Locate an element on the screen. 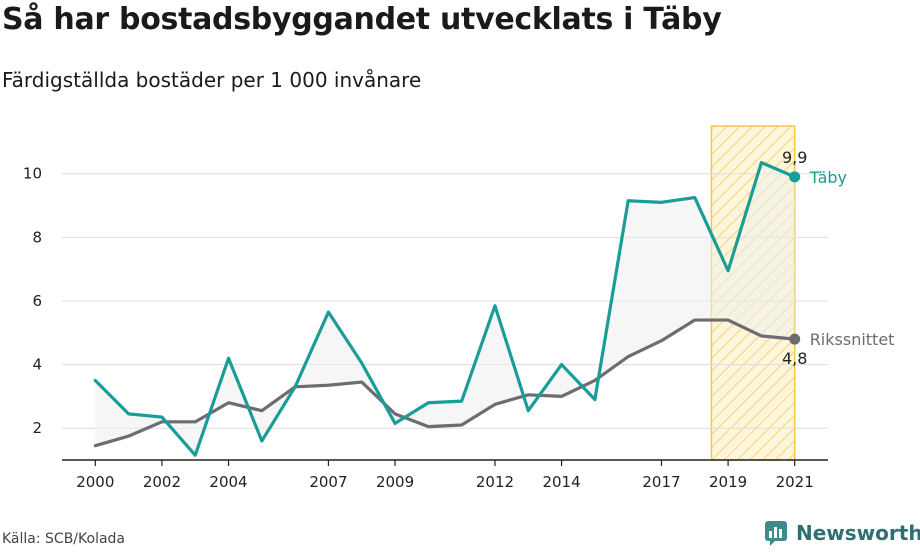  x-tick-label: 2007 is located at coordinates (328, 482).